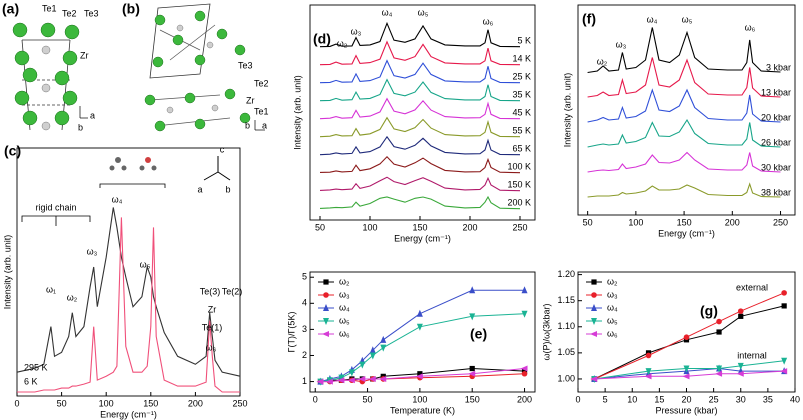  Describe the element at coordinates (566, 326) in the screenshot. I see `y-tick-label: 1.10` at that location.